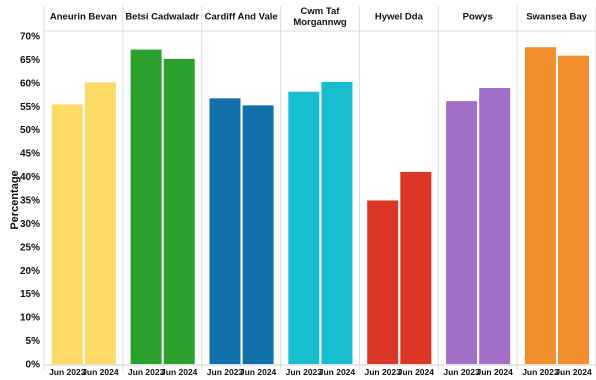 This screenshot has width=596, height=380. Describe the element at coordinates (321, 11) in the screenshot. I see `panel-label: Cwm Taf` at that location.